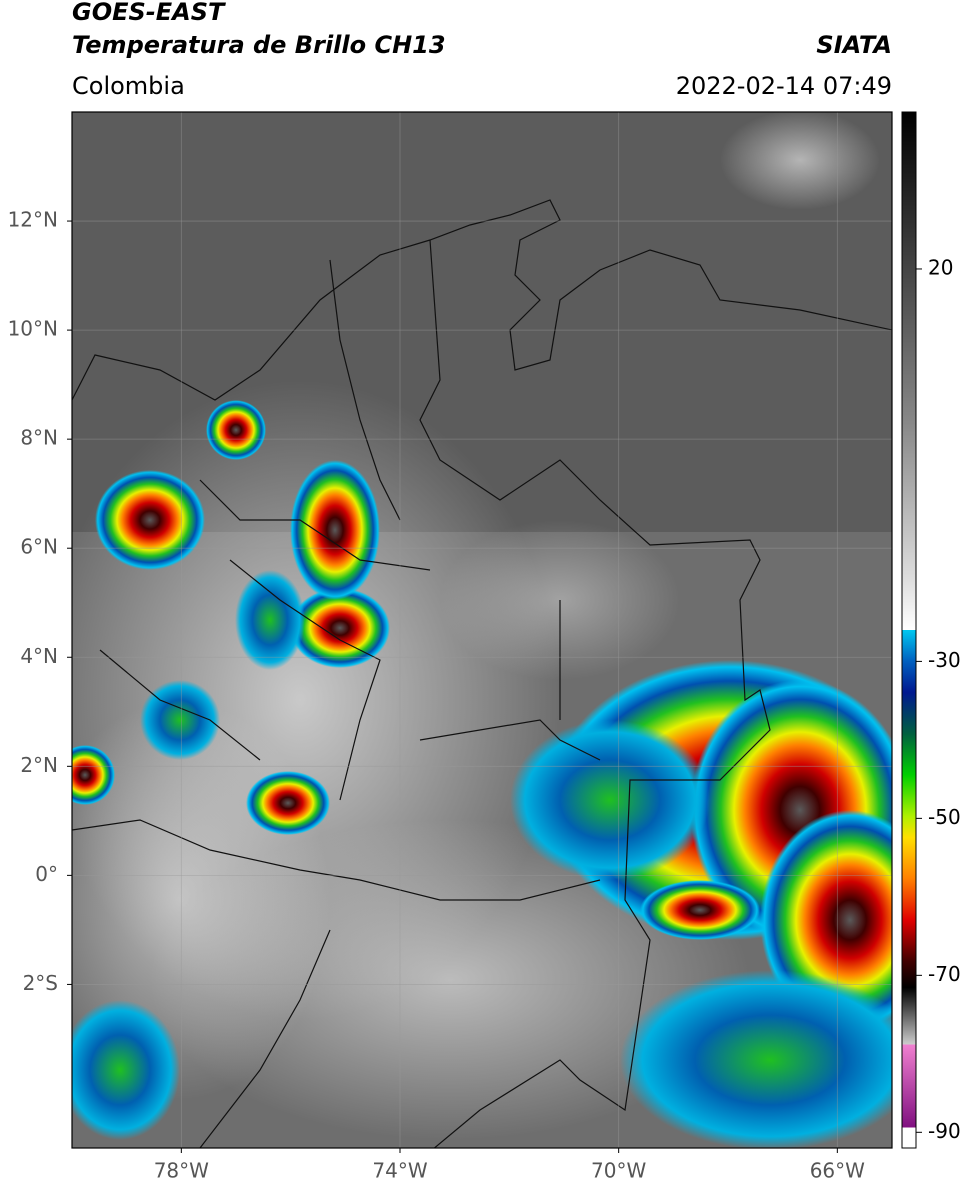 The height and width of the screenshot is (1190, 966). Describe the element at coordinates (259, 45) in the screenshot. I see `subtitle: Temperatura de Brillo CH13` at that location.